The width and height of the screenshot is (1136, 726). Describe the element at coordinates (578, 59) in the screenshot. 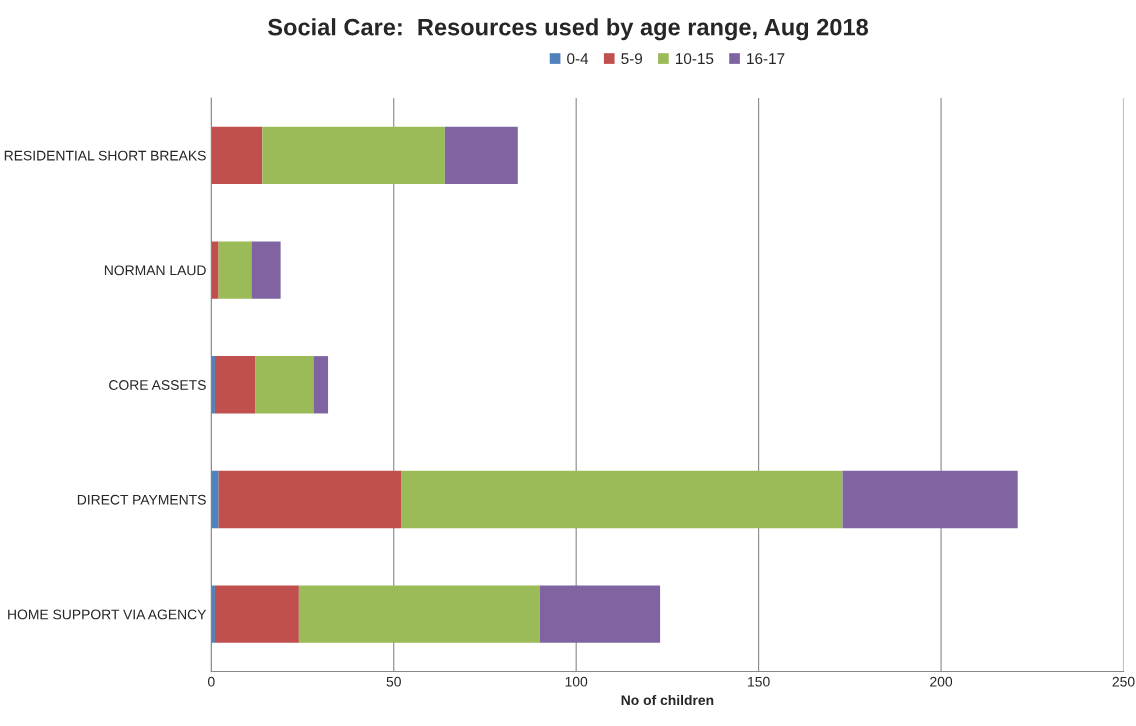

I see `legend-label: 0-4` at that location.